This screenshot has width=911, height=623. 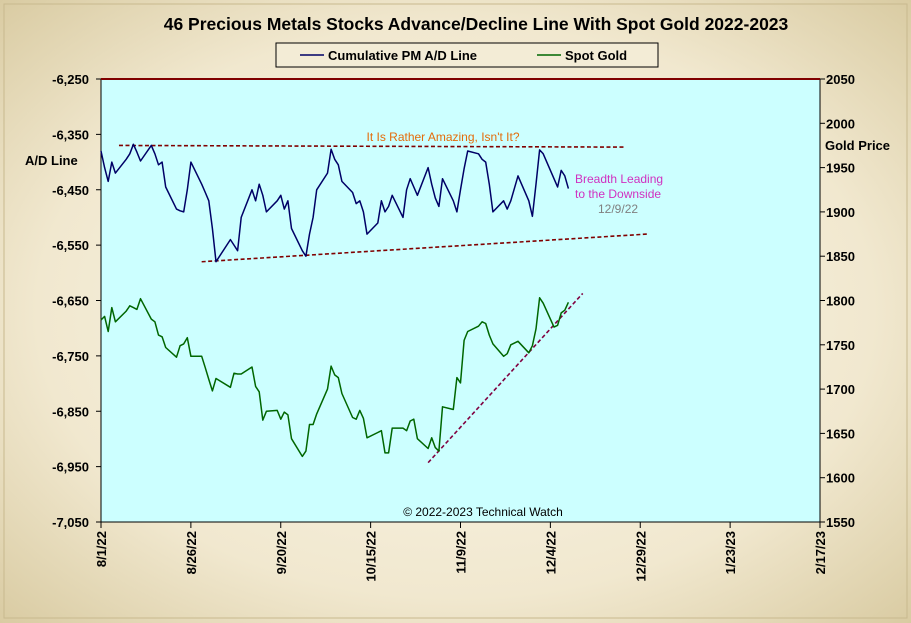 What do you see at coordinates (70, 411) in the screenshot?
I see `left-tick-label: -6,850` at bounding box center [70, 411].